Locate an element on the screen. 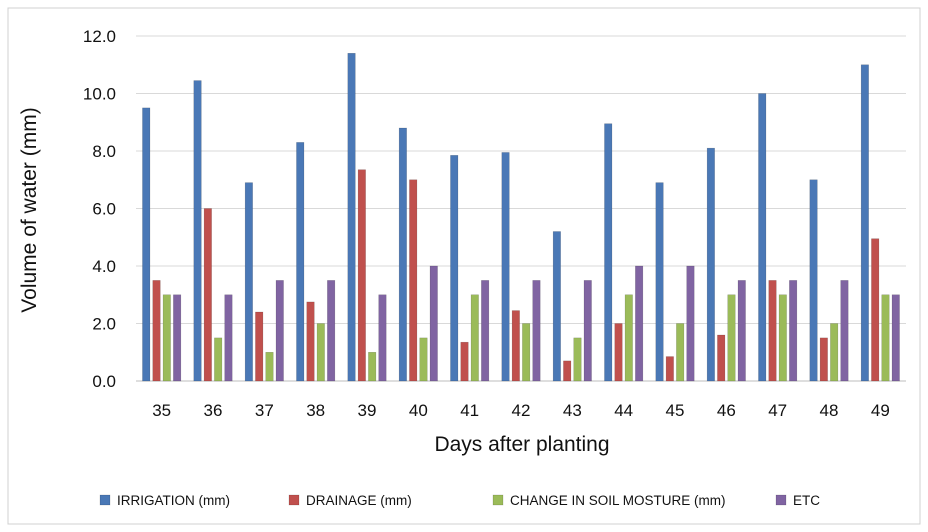 The width and height of the screenshot is (928, 532). x-tick-label: 40 is located at coordinates (418, 410).